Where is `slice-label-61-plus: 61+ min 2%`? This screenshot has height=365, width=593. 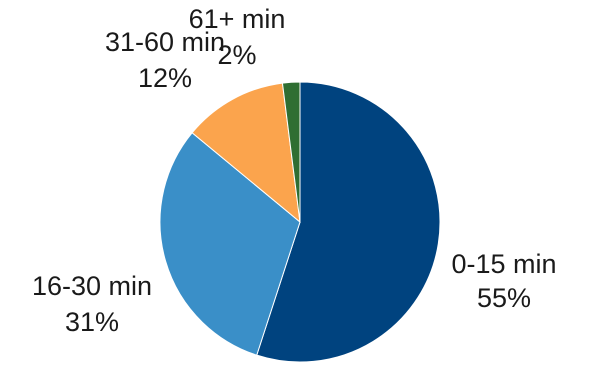 slice-label-61-plus: 61+ min 2% is located at coordinates (237, 37).